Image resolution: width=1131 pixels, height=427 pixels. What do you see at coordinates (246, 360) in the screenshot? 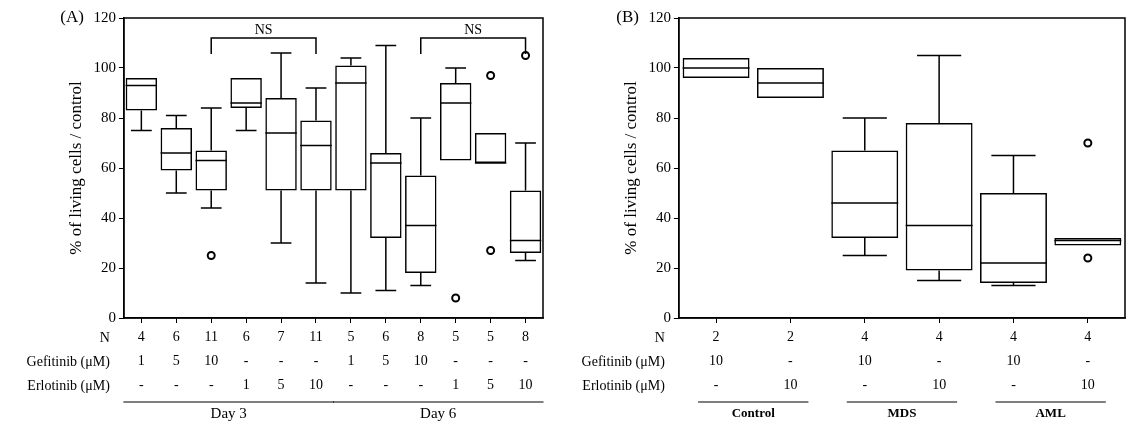
I see `x-tick-label: 6 - 1` at bounding box center [246, 360].